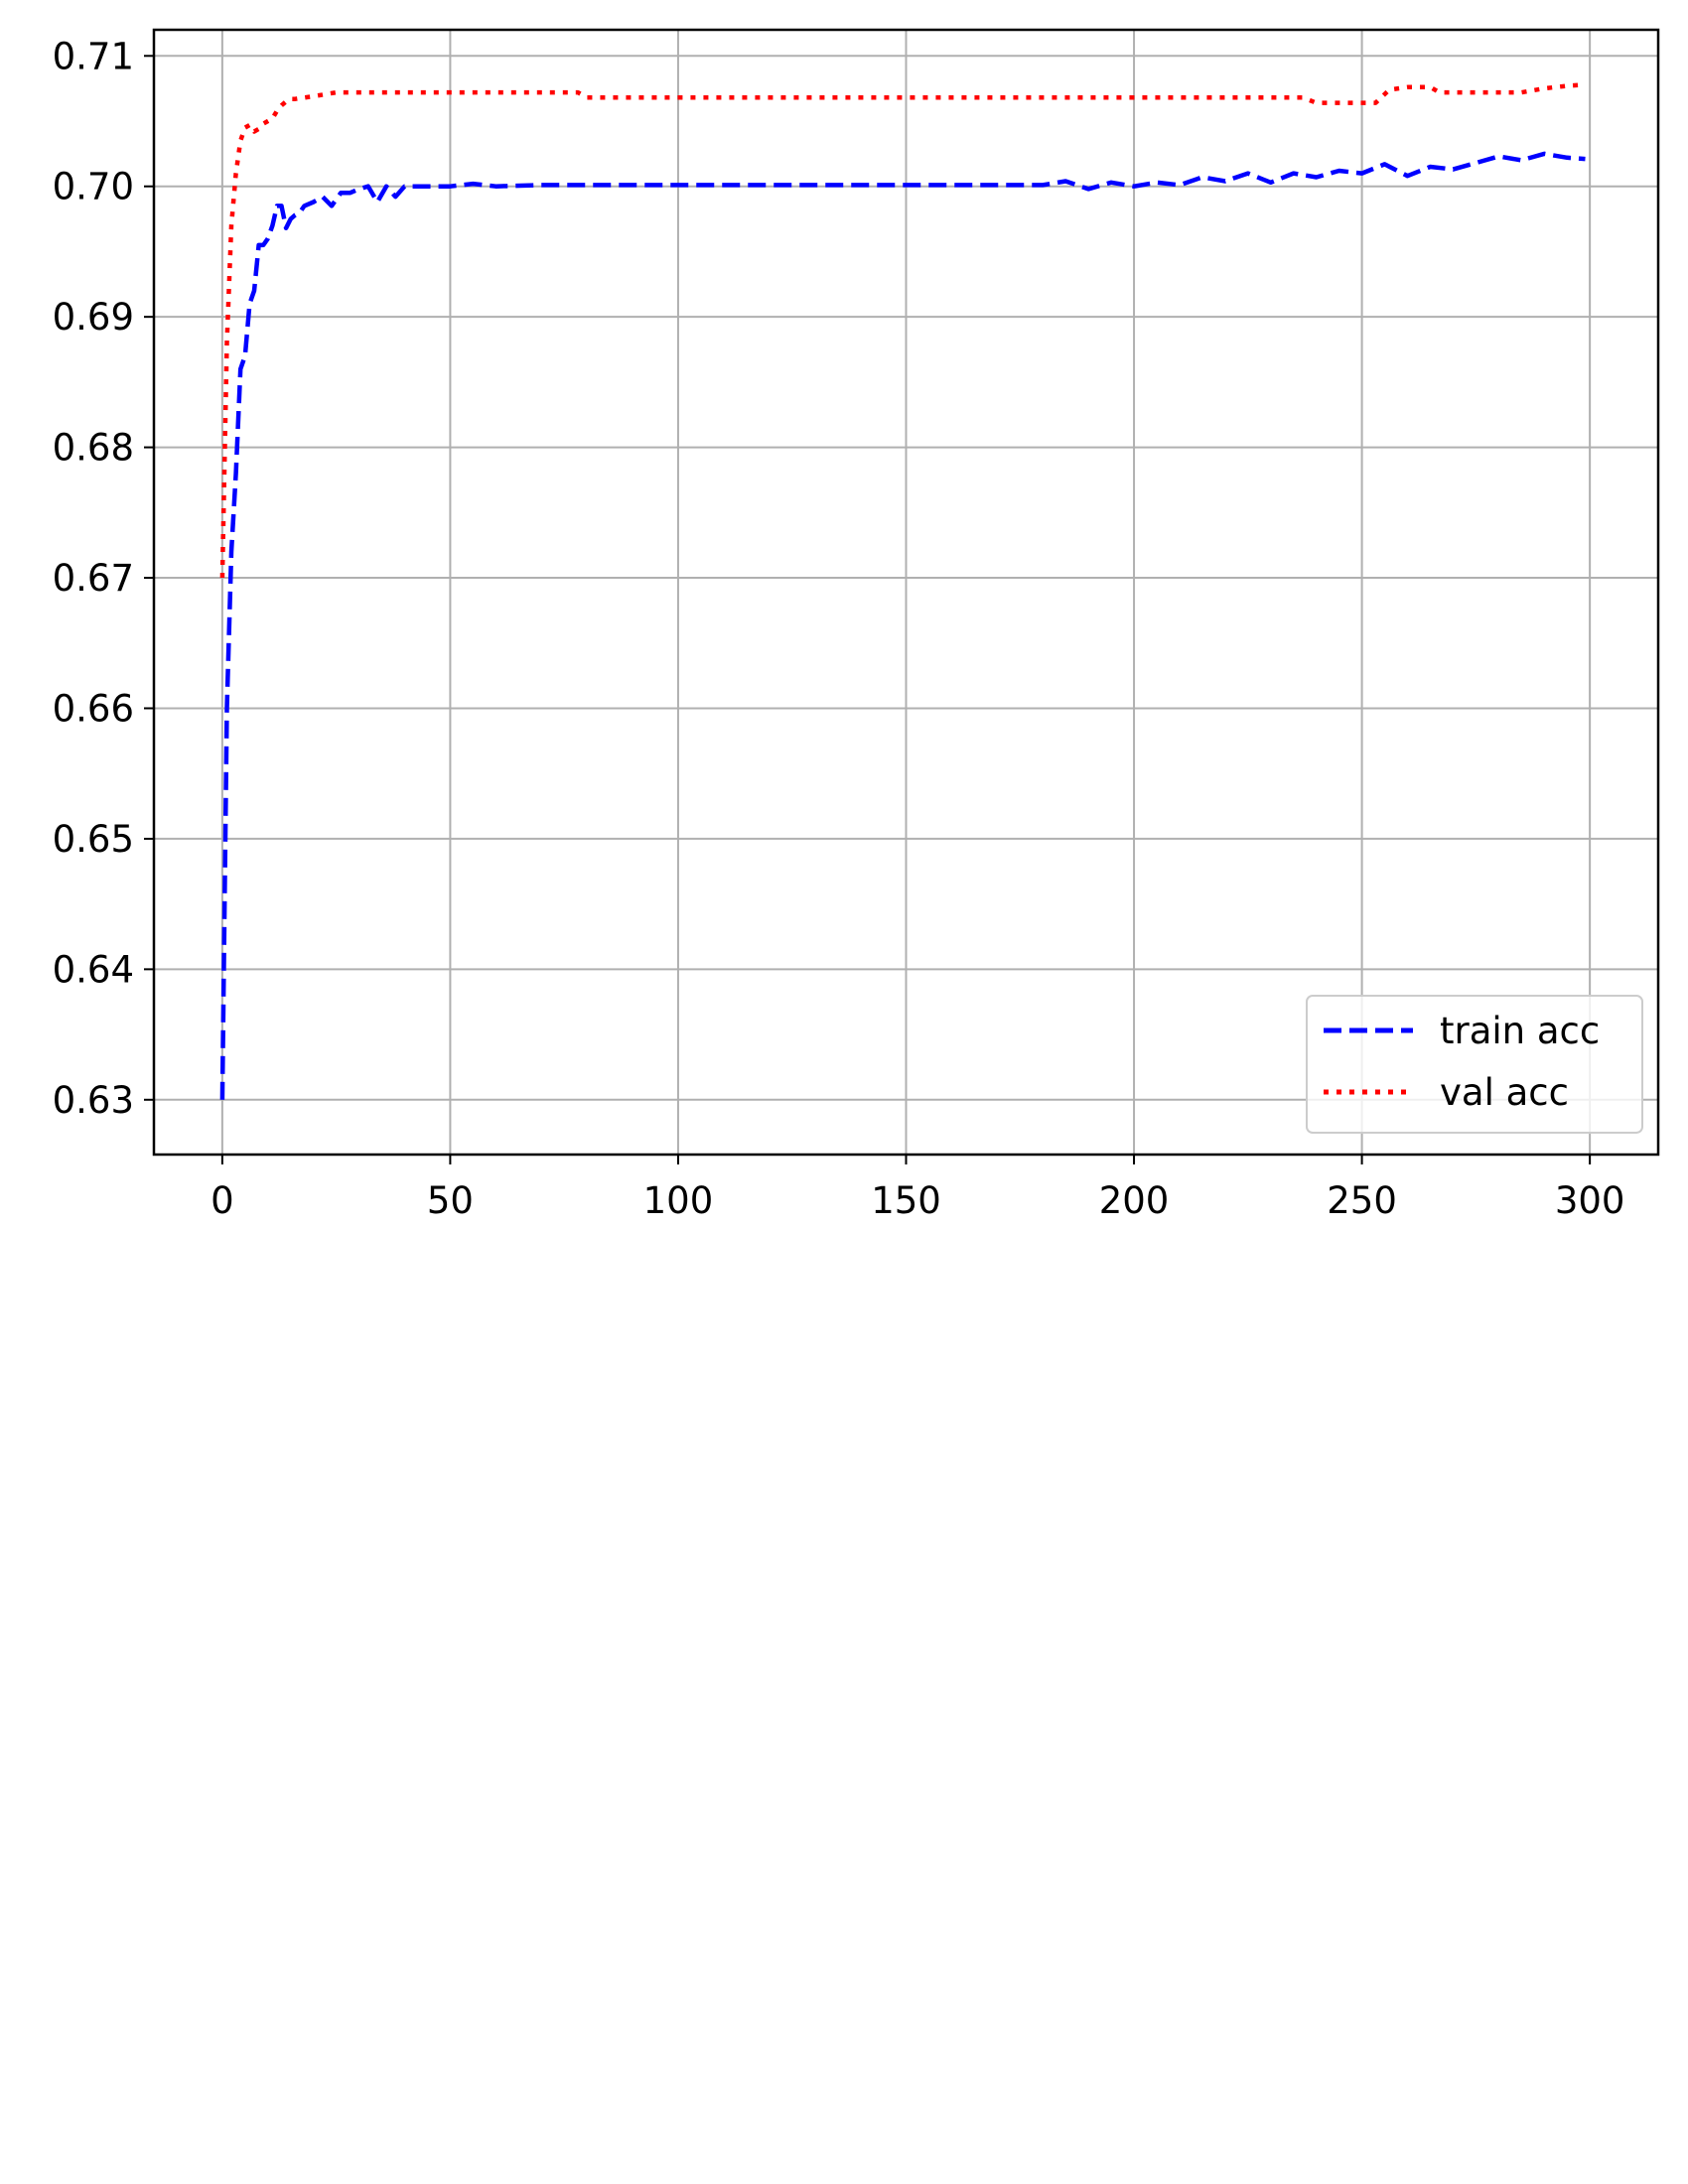  What do you see at coordinates (93, 839) in the screenshot?
I see `y-tick-label: 0.65` at bounding box center [93, 839].